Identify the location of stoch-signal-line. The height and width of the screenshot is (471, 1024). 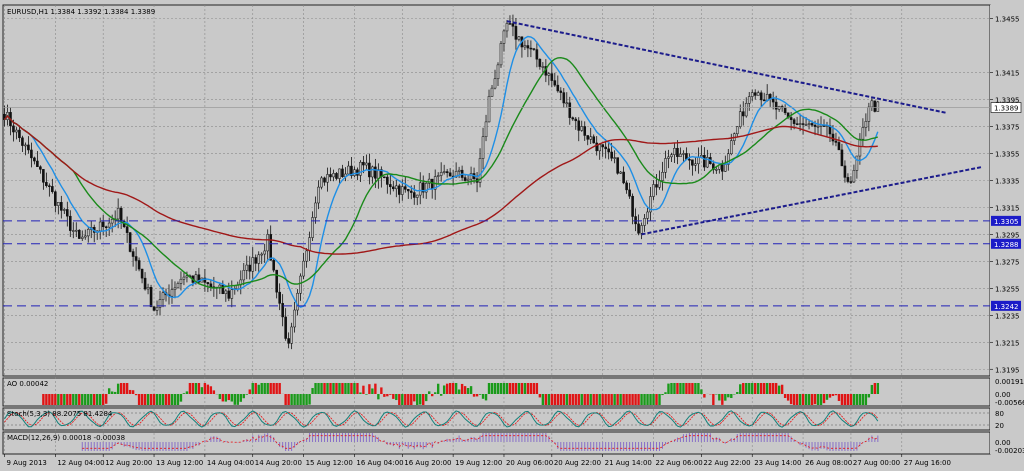
(441, 419).